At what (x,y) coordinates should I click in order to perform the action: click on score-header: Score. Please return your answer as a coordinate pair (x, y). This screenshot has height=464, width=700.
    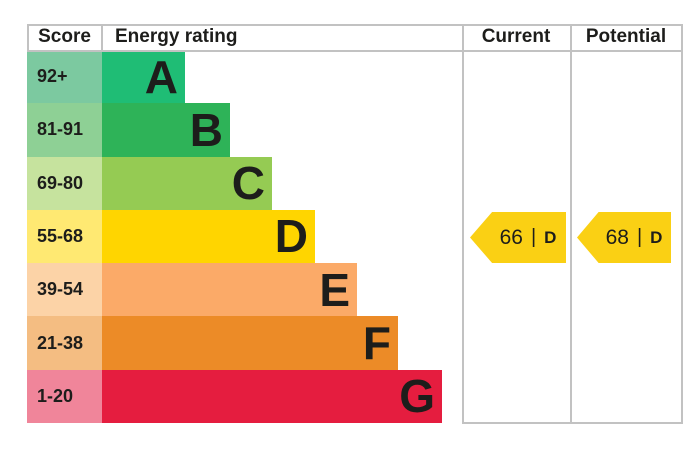
    Looking at the image, I should click on (64, 36).